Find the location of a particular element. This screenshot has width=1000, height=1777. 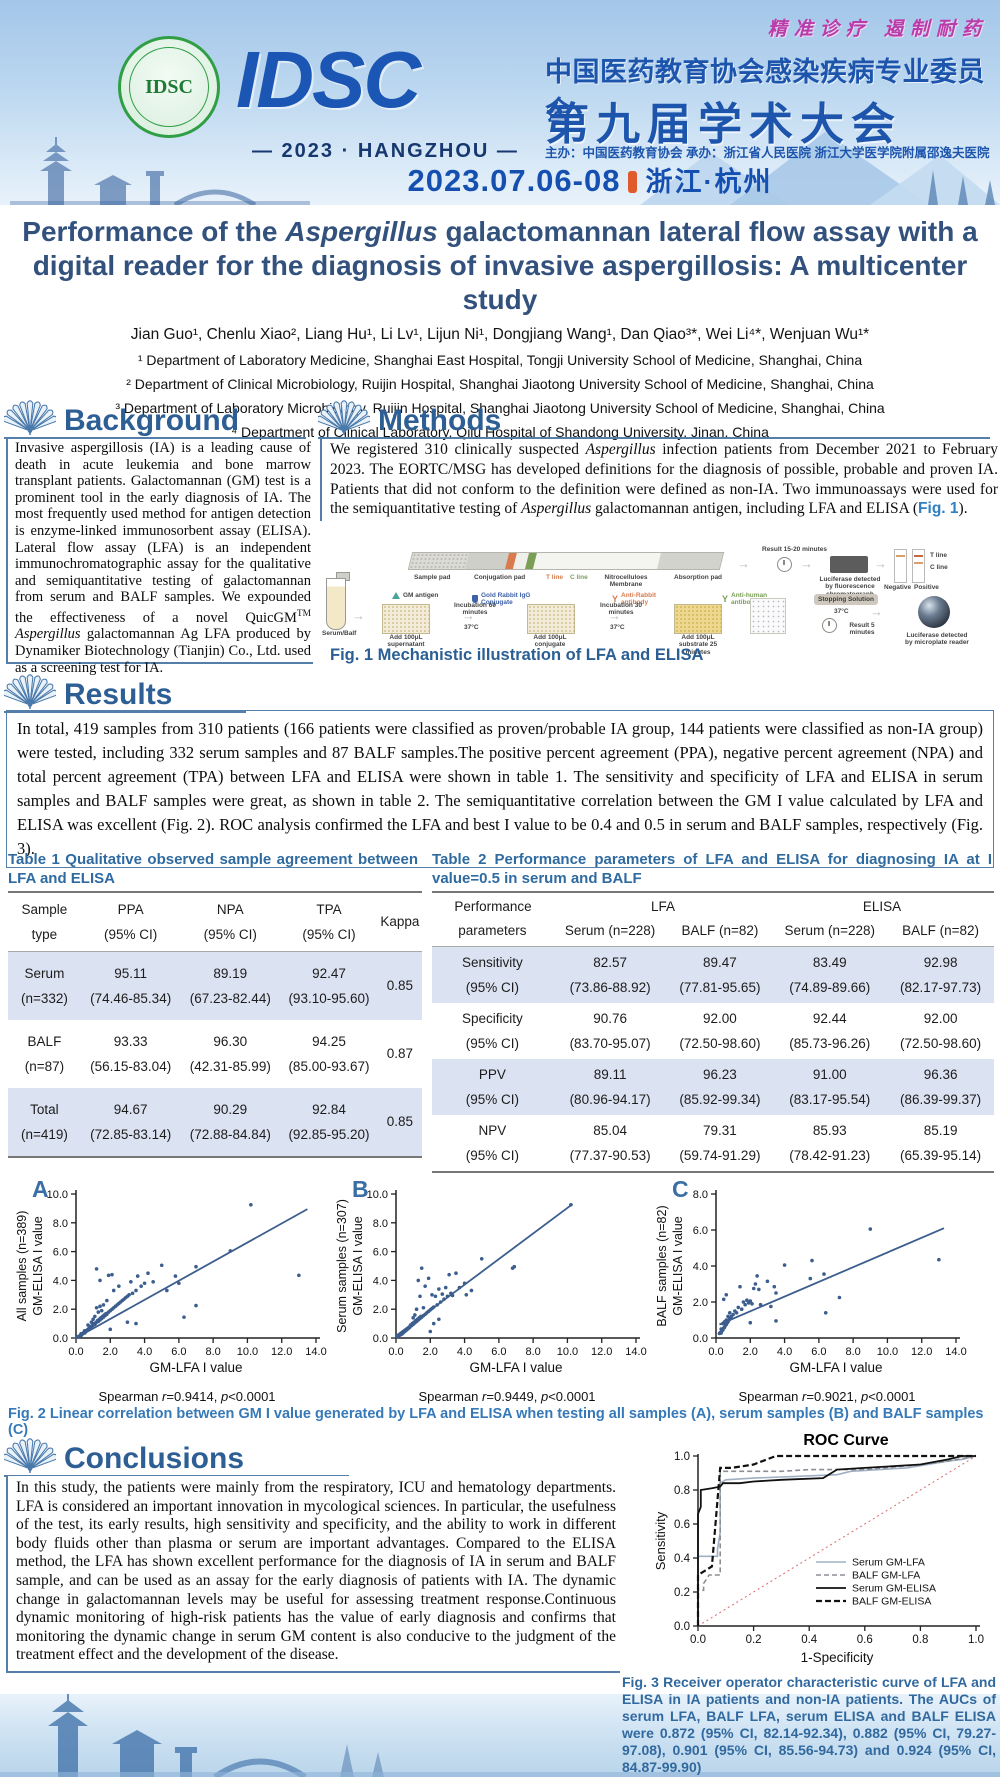

legend-anti-rabbit: Y Anti-Rabbit antibody is located at coordinates (634, 599).